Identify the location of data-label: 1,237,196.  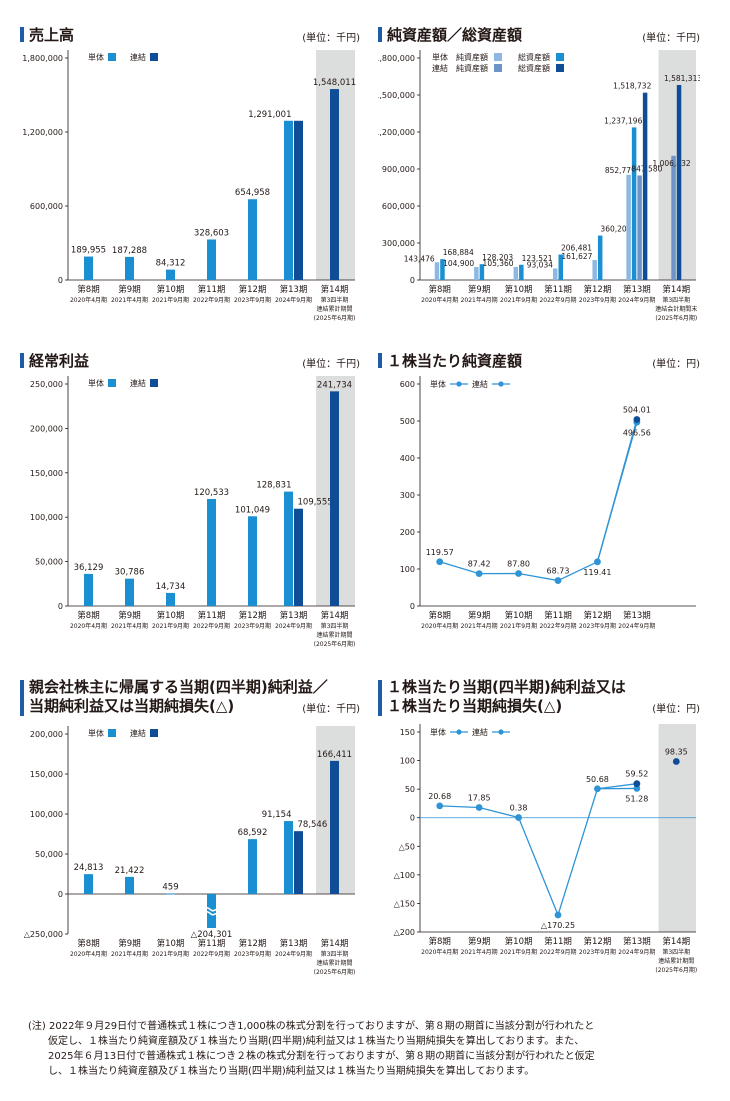
(623, 120).